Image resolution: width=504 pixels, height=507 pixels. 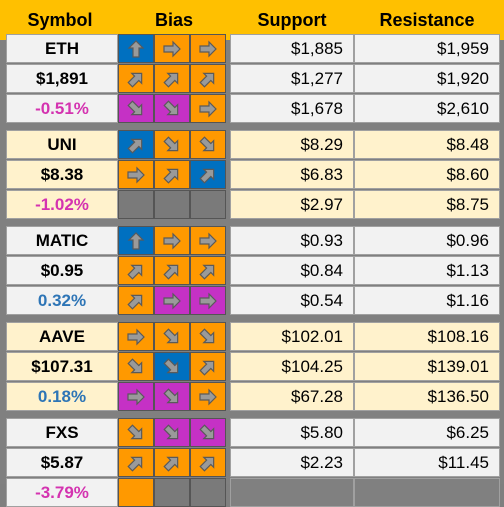 What do you see at coordinates (292, 270) in the screenshot?
I see `support-cell: $0.84` at bounding box center [292, 270].